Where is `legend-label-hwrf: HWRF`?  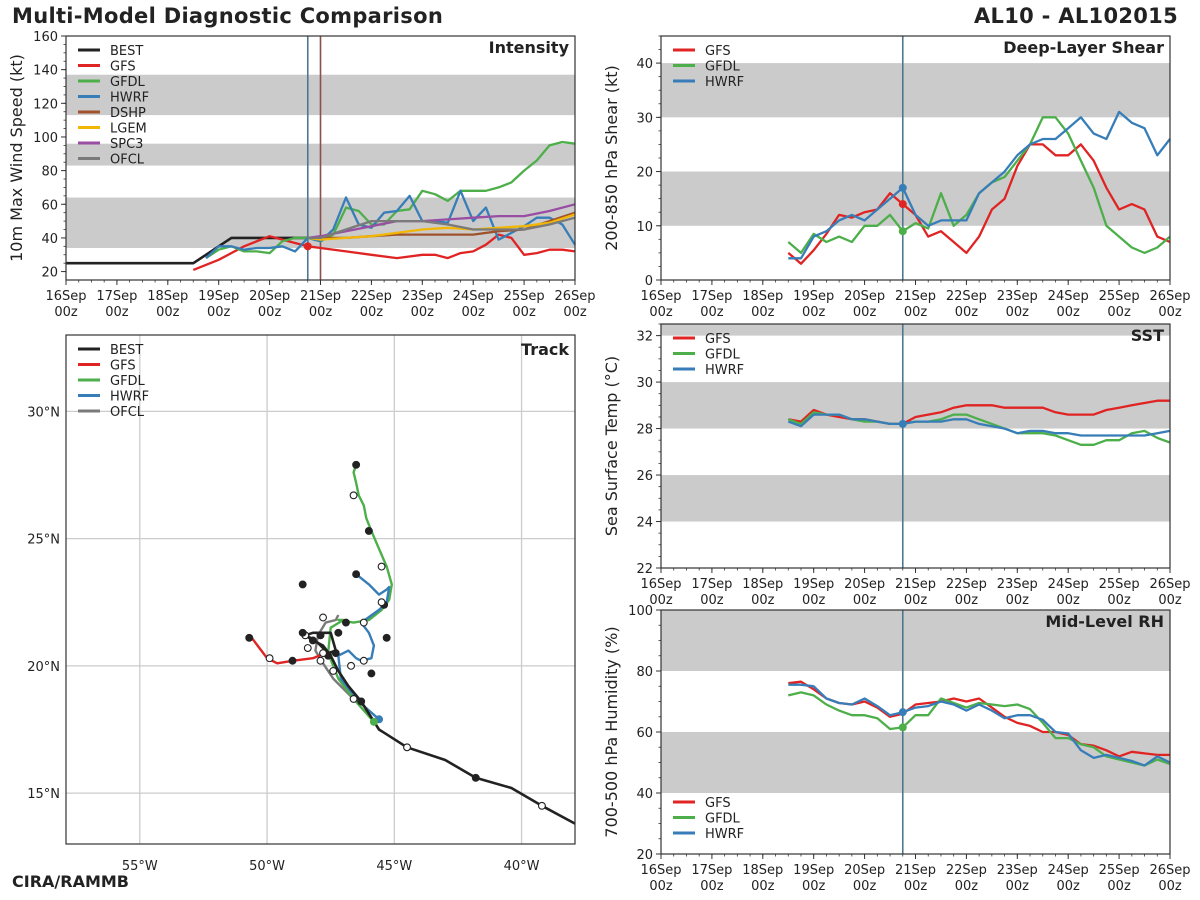 legend-label-hwrf: HWRF is located at coordinates (129, 397).